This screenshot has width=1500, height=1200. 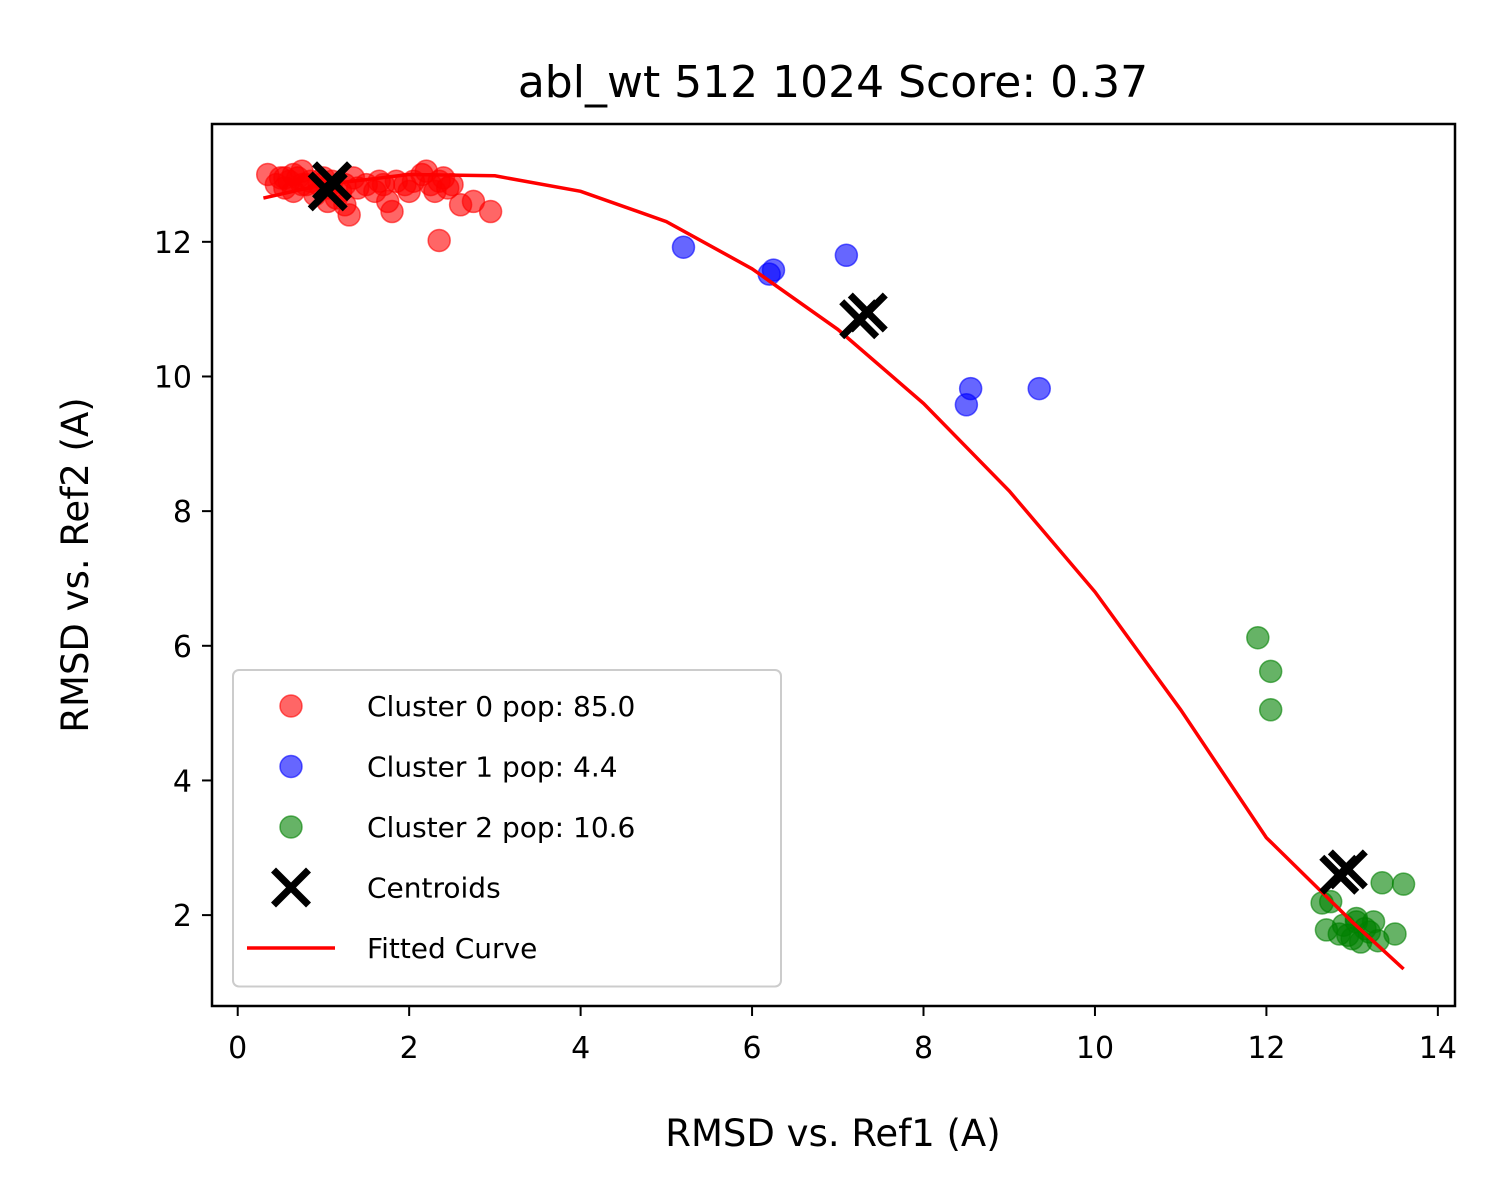 I want to click on x-tick-label: 12, so click(x=1266, y=1048).